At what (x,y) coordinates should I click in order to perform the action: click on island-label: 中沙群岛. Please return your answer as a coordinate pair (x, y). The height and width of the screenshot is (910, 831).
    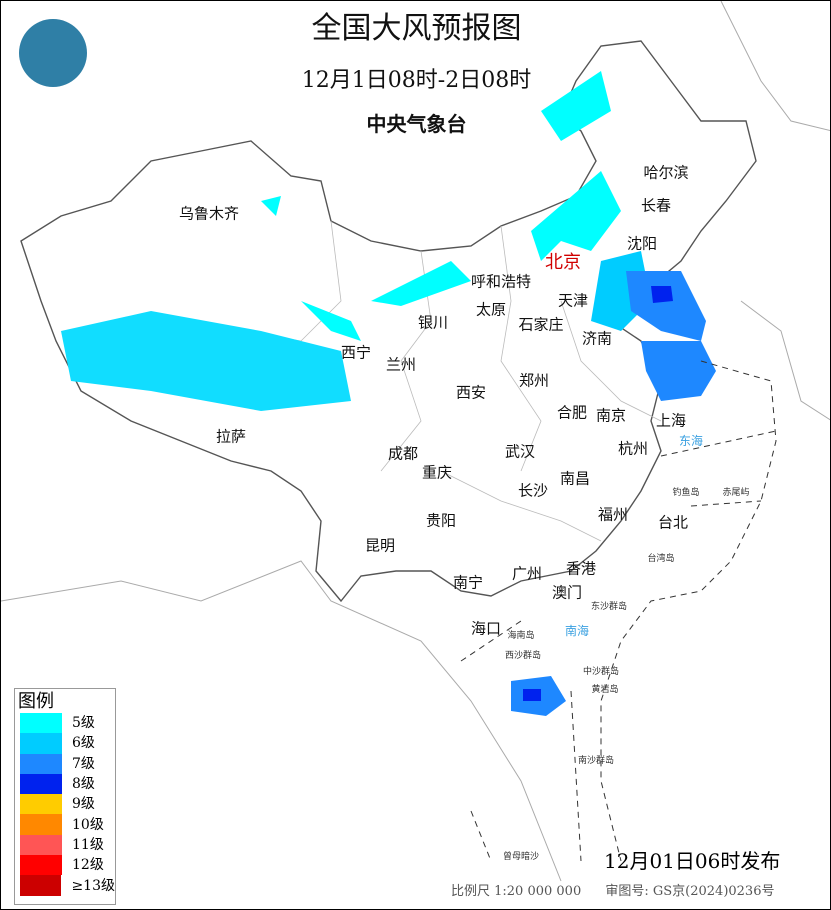
    Looking at the image, I should click on (601, 672).